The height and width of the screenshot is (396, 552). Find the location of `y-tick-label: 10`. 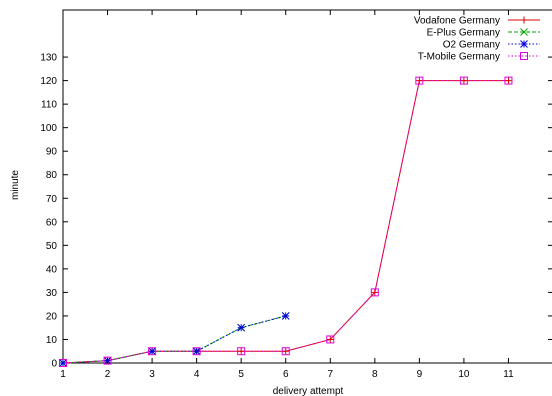

y-tick-label: 10 is located at coordinates (52, 340).